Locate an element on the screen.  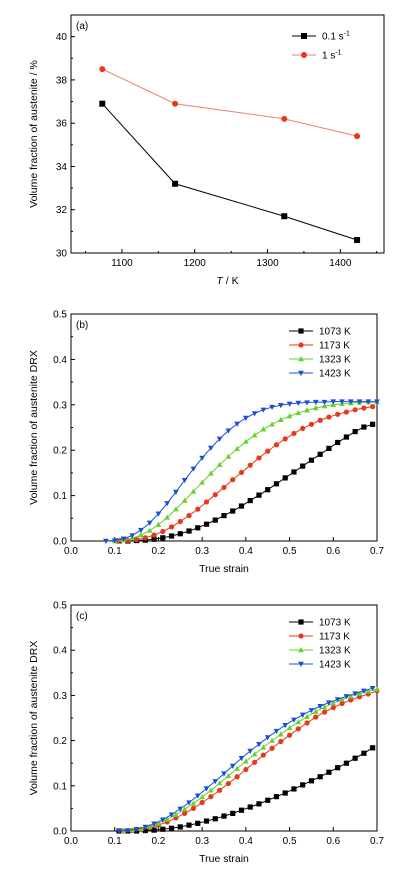
panel-label: (b) is located at coordinates (82, 325).